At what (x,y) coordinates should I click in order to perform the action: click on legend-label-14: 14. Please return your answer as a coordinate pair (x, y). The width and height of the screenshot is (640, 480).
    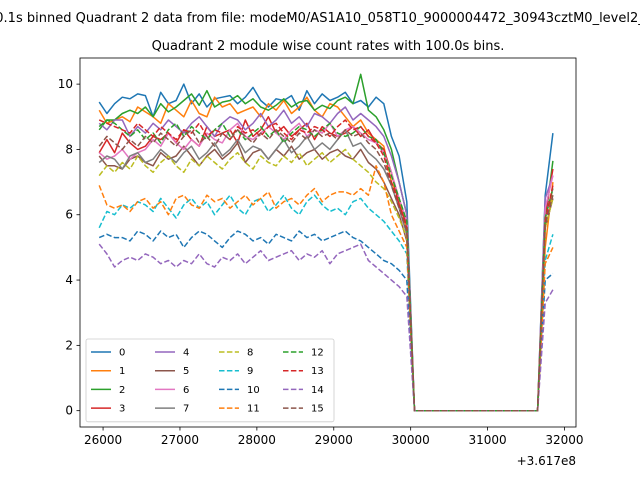
    Looking at the image, I should click on (317, 390).